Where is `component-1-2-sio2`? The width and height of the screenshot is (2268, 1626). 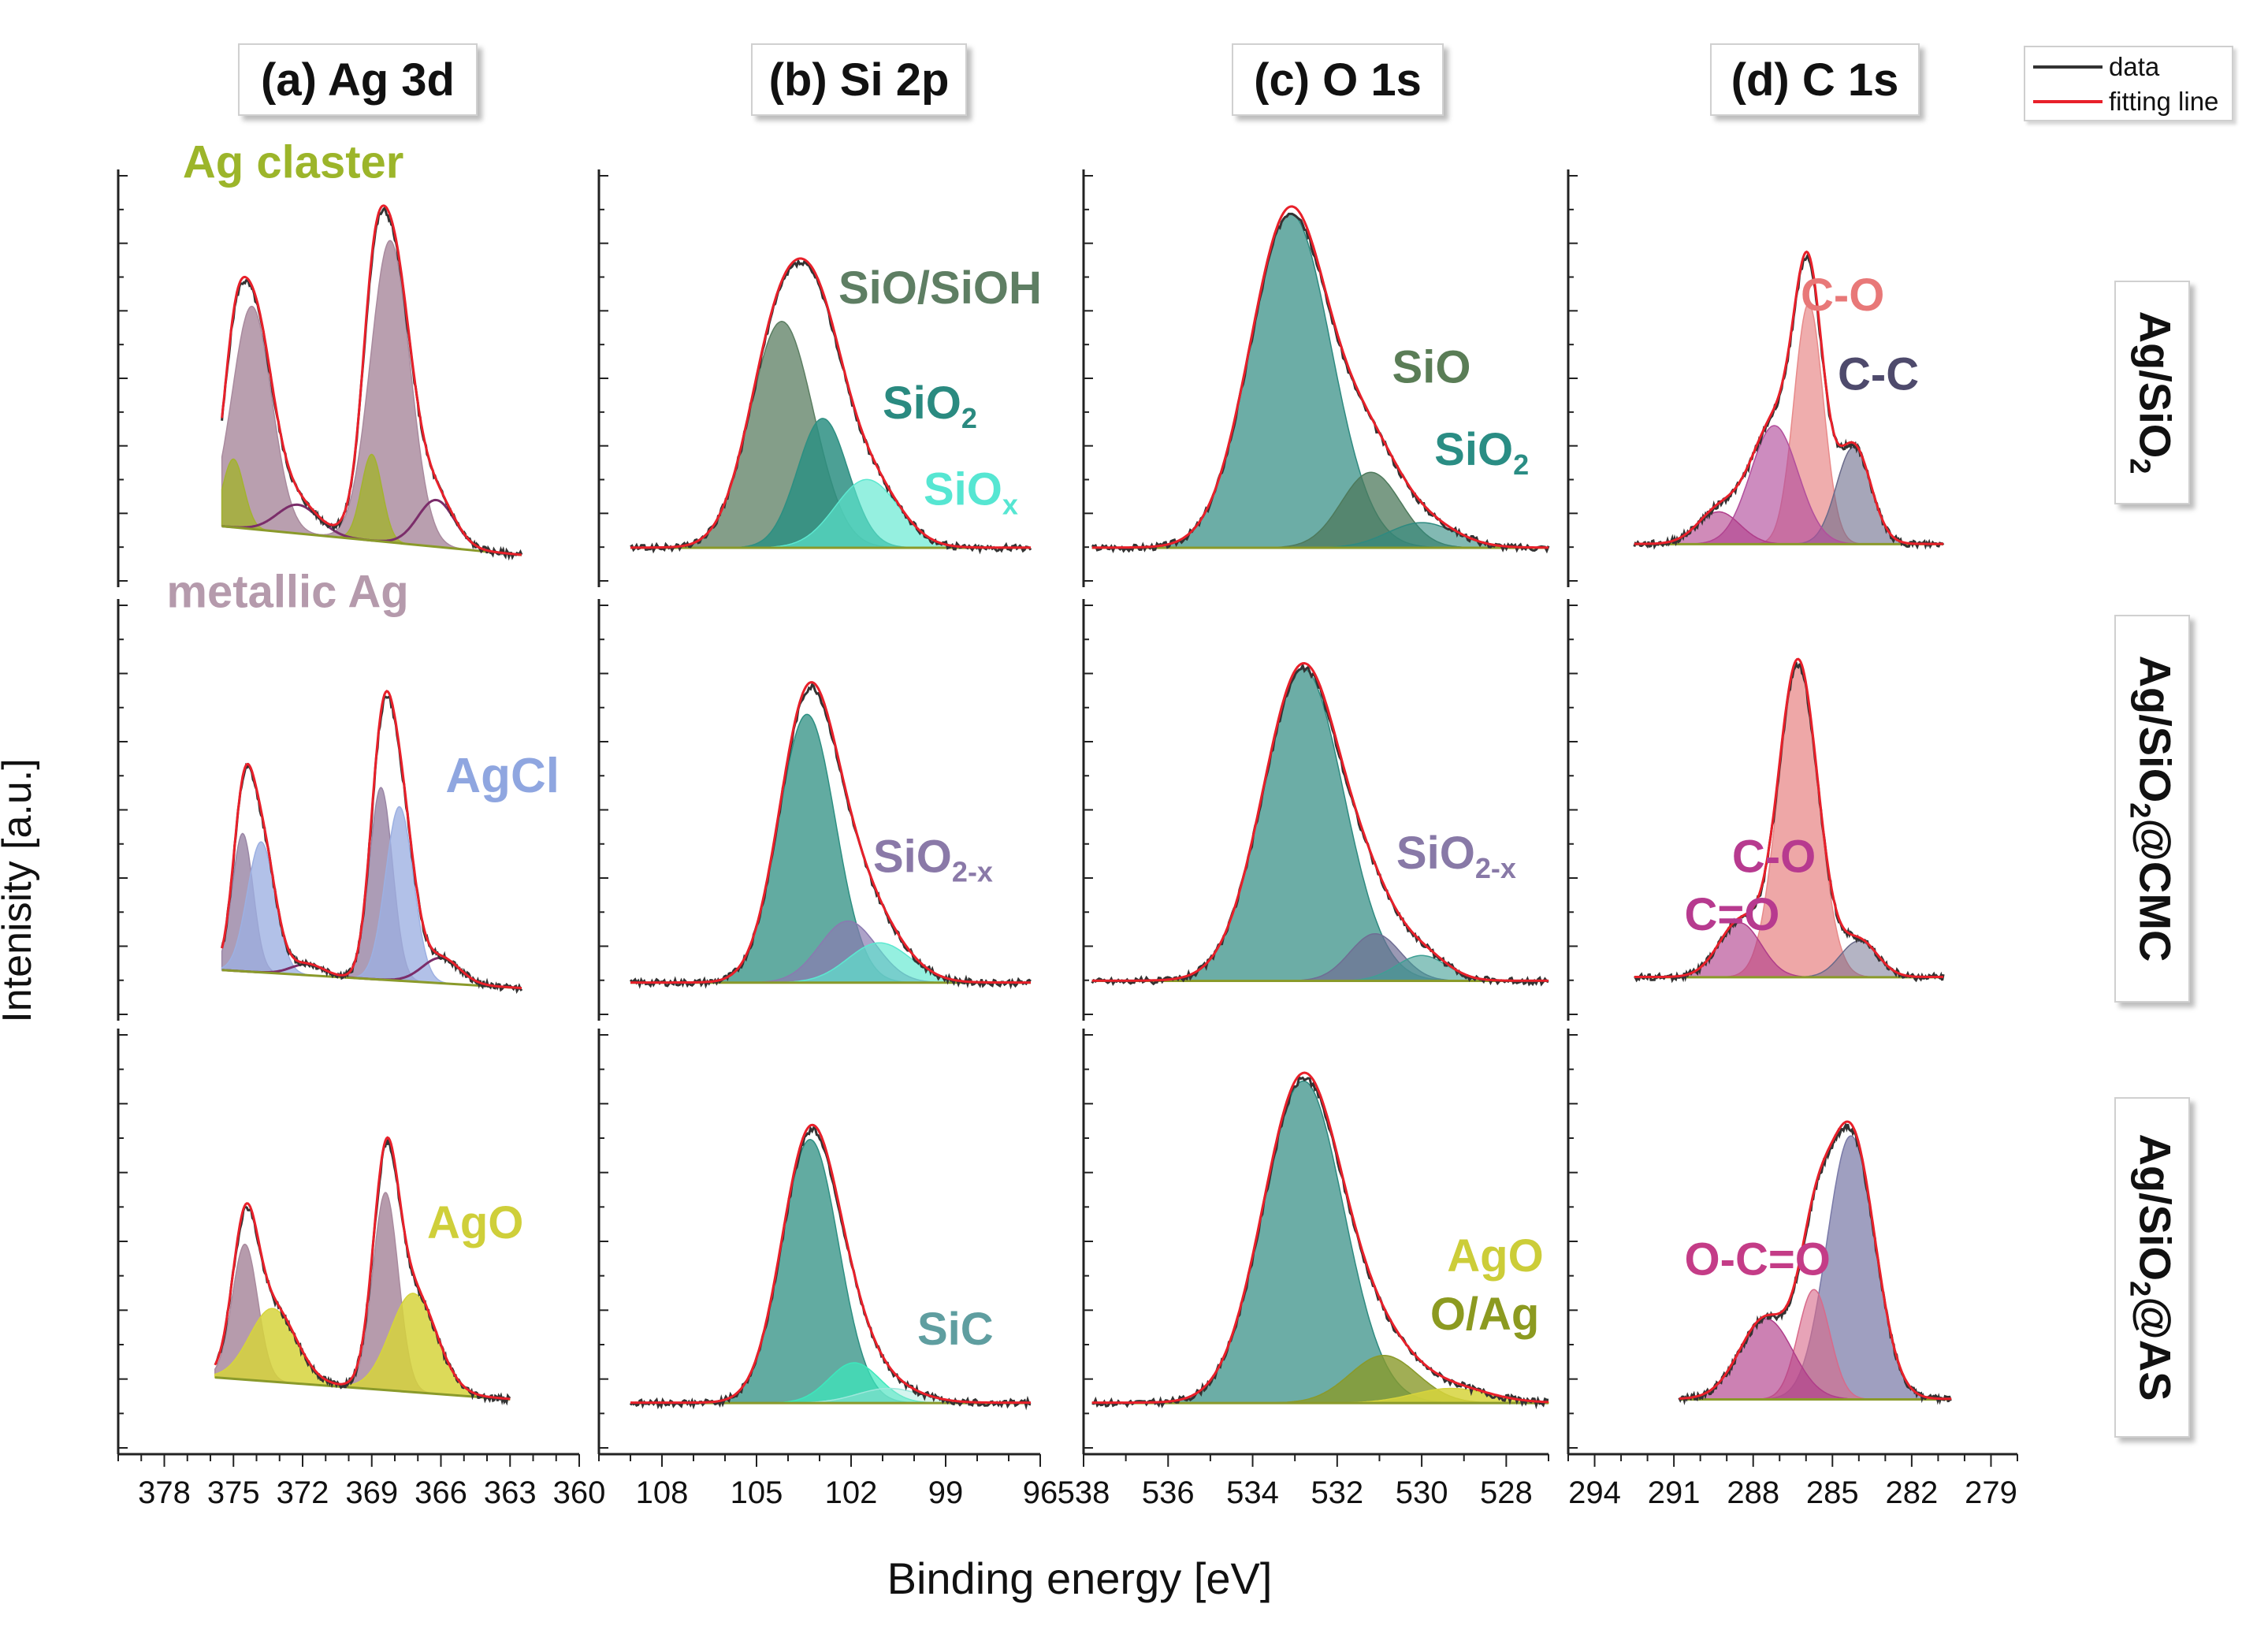
component-1-2-sio2 is located at coordinates (830, 1271).